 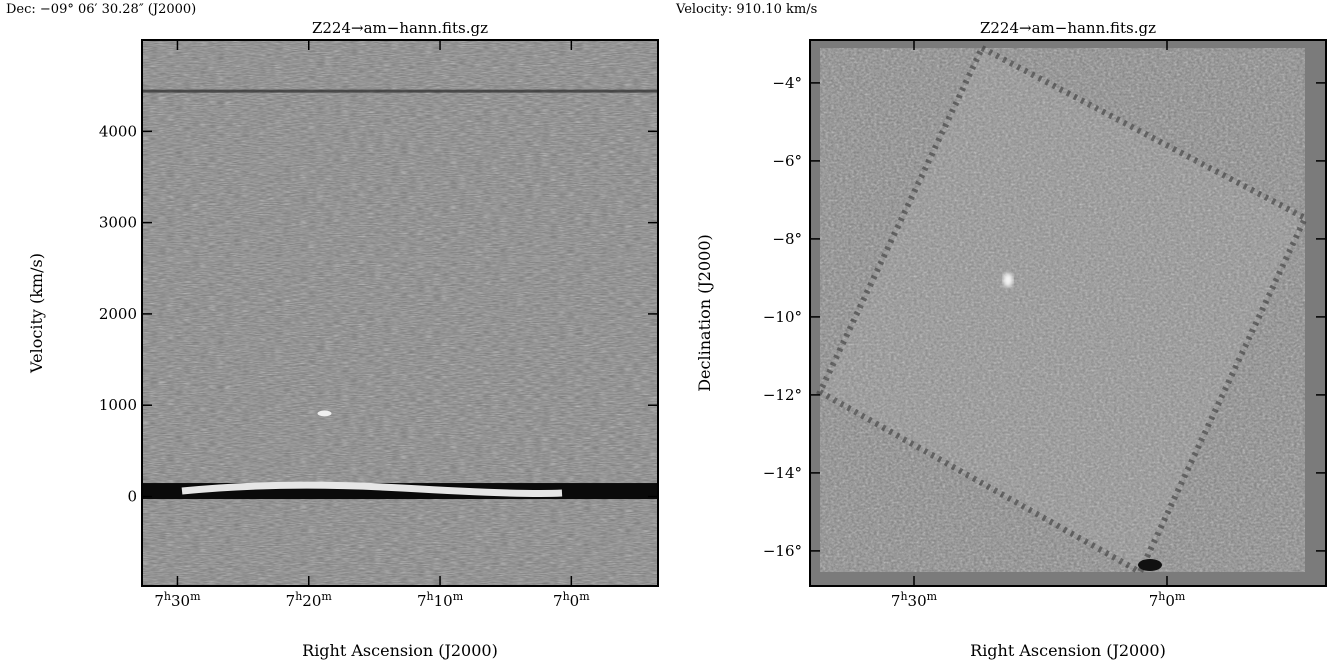 What do you see at coordinates (1068, 650) in the screenshot?
I see `right-x-axis-label: Right Ascension (J2000)` at bounding box center [1068, 650].